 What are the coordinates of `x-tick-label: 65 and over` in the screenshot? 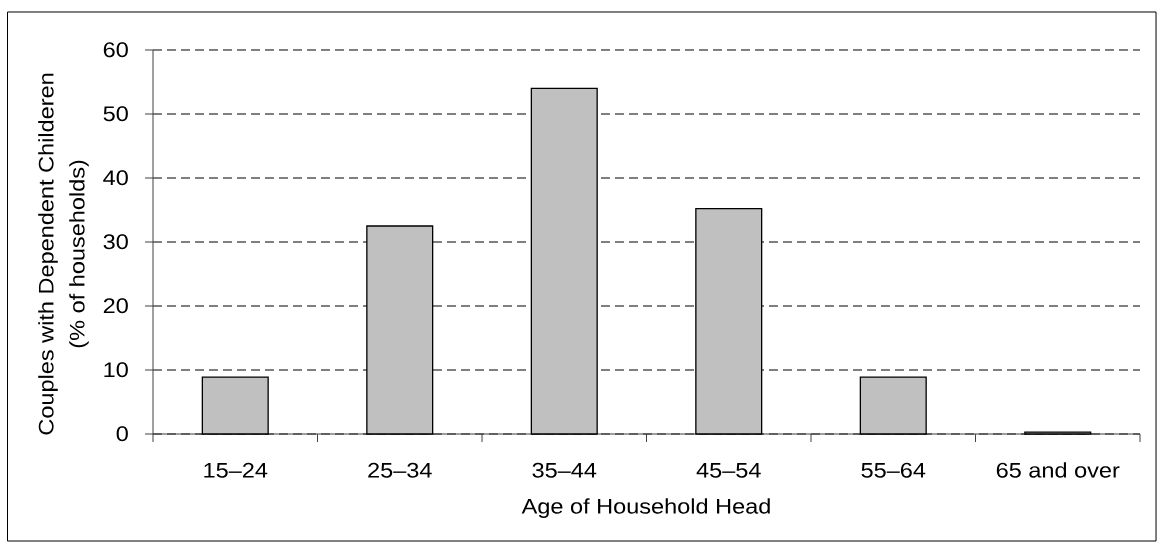 It's located at (1058, 470).